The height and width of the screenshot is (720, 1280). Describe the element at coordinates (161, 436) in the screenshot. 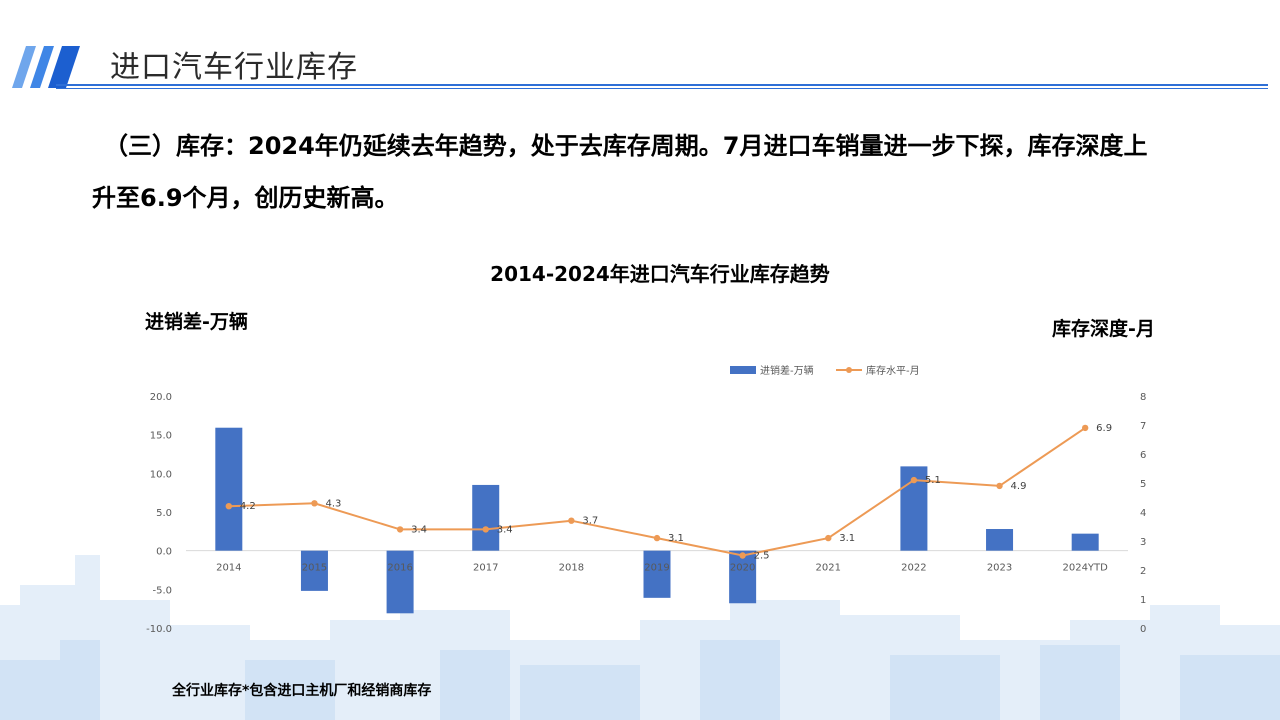

I see `left-tick-label: 15.0` at that location.